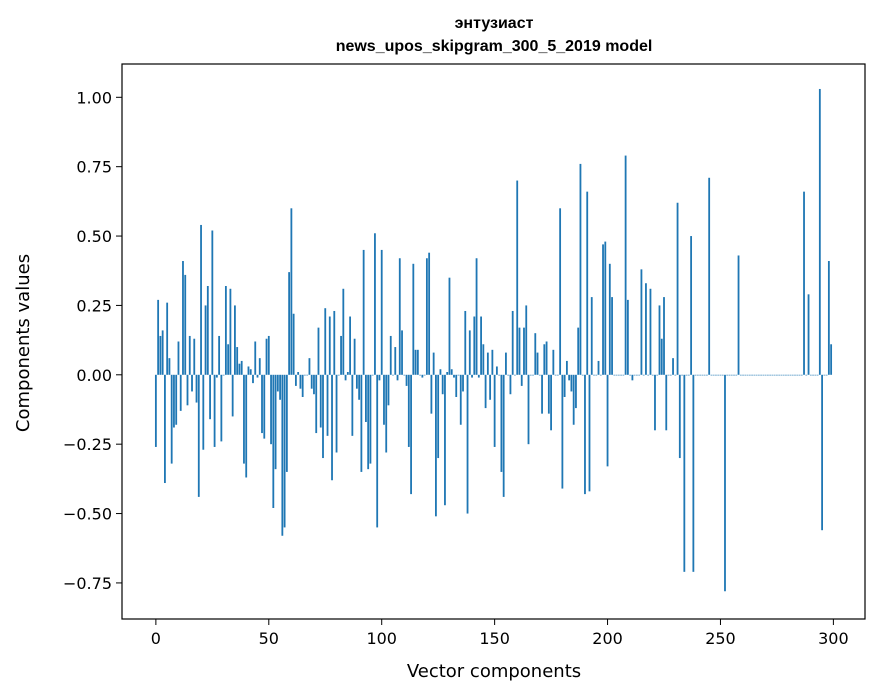 This screenshot has height=696, width=880. I want to click on y-tick-label: 0.25, so click(94, 305).